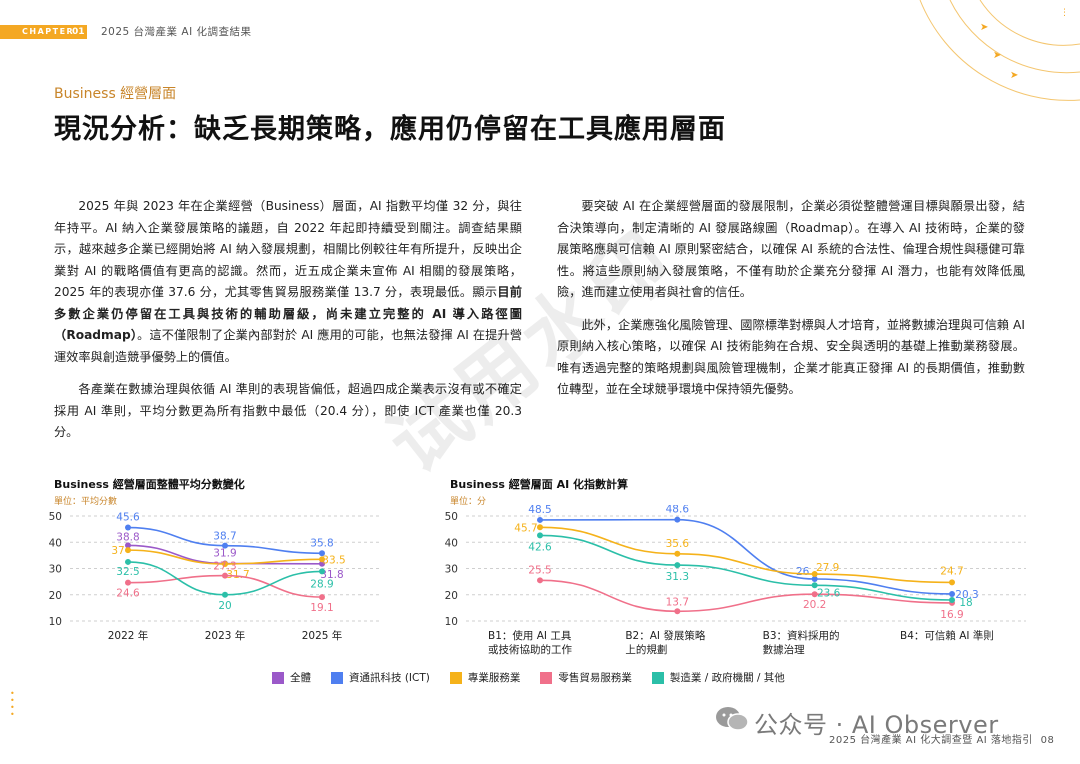 This screenshot has height=764, width=1080. I want to click on x-tick-label: 或技術協助的工作, so click(530, 649).